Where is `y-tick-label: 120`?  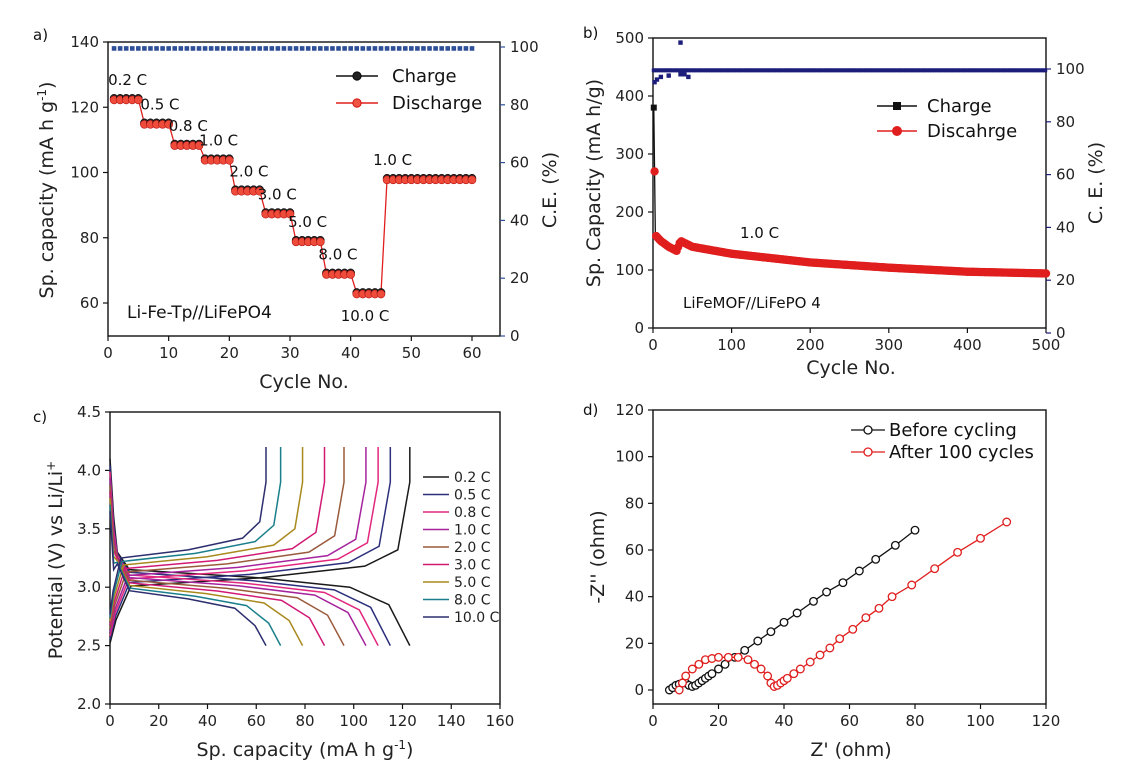 y-tick-label: 120 is located at coordinates (629, 410).